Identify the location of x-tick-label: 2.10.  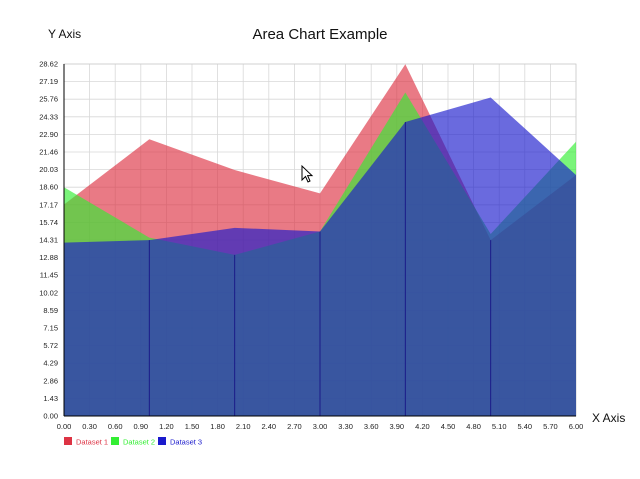
(243, 426).